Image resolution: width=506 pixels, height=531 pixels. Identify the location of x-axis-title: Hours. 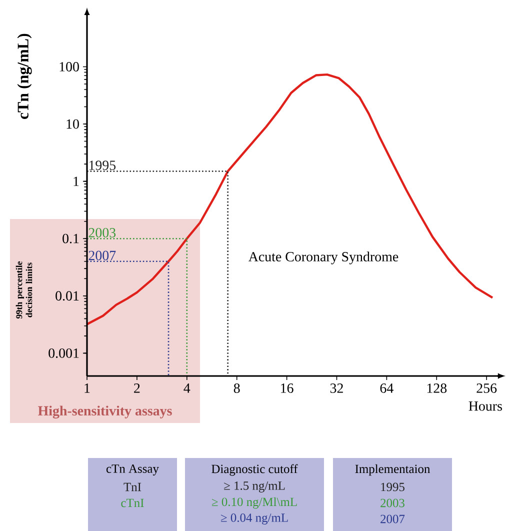
(485, 406).